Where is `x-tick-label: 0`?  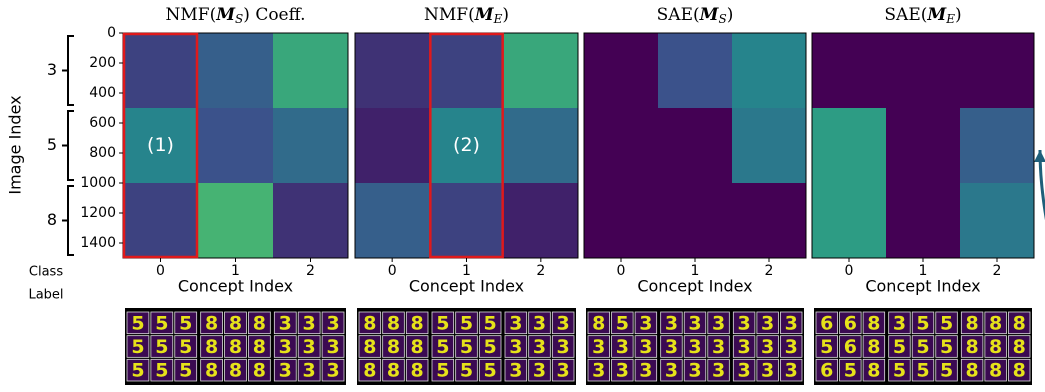 x-tick-label: 0 is located at coordinates (849, 271).